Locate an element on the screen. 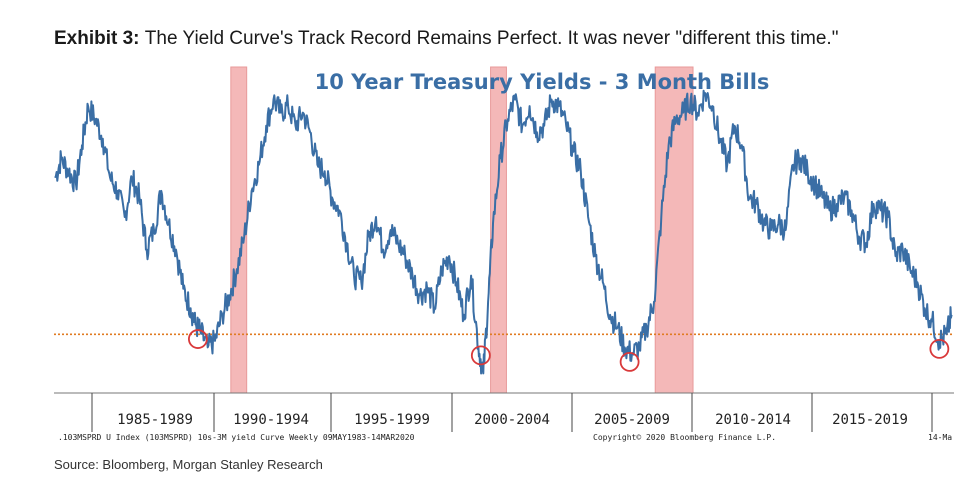 This screenshot has height=501, width=954. inversion-circles is located at coordinates (569, 350).